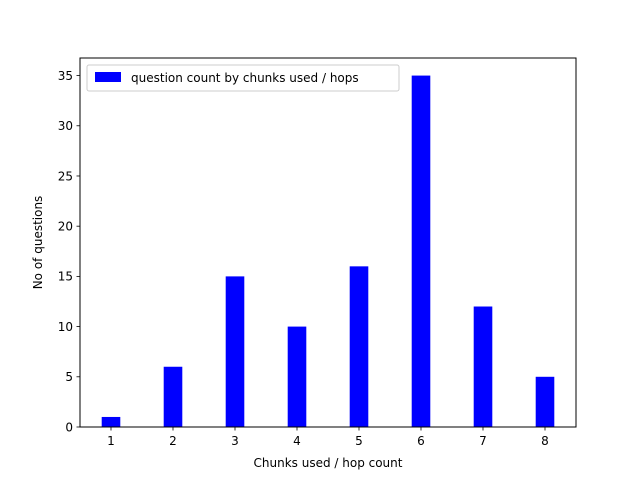 The width and height of the screenshot is (640, 480). I want to click on y-axis-ticks: 0 5 10 15 20 25 30 35, so click(69, 251).